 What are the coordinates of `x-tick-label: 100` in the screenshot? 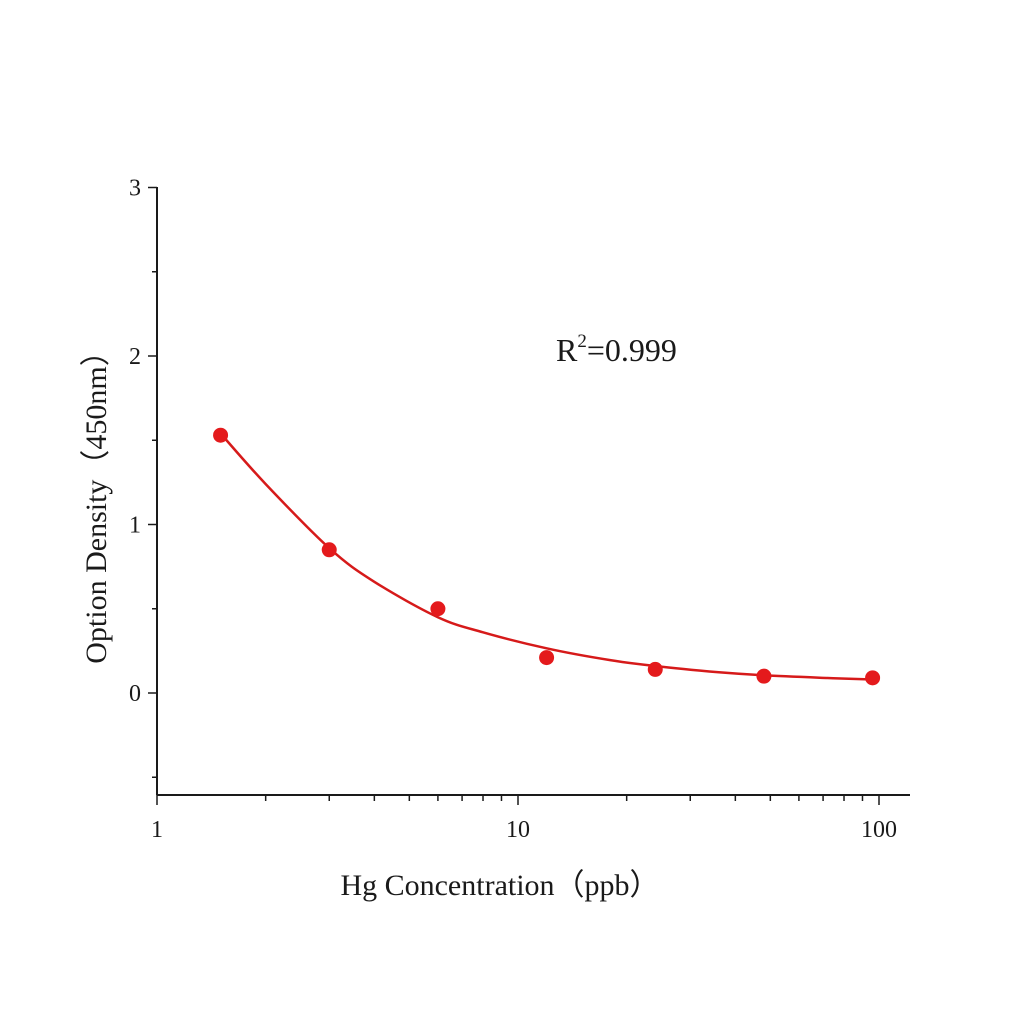 It's located at (879, 830).